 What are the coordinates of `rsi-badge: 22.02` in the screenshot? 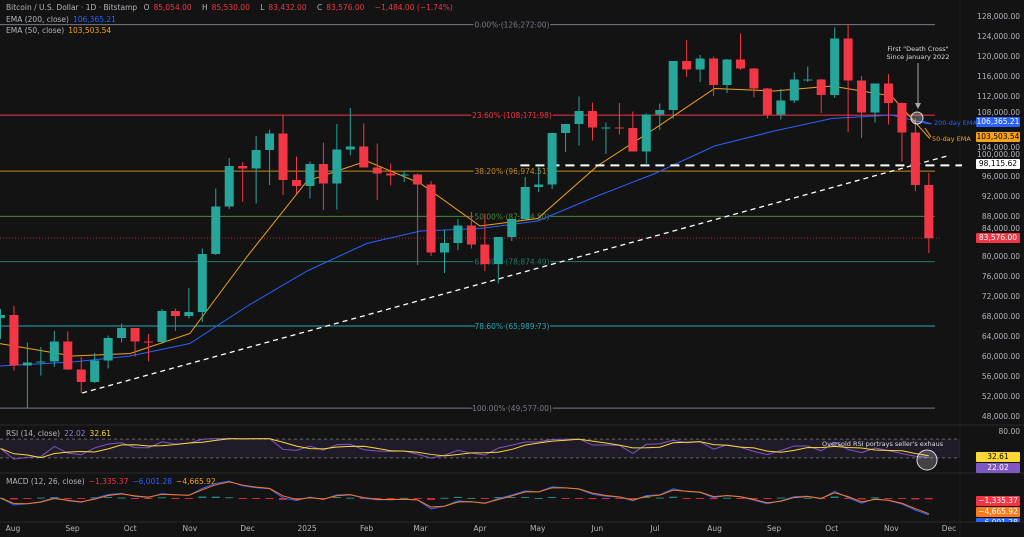 It's located at (998, 468).